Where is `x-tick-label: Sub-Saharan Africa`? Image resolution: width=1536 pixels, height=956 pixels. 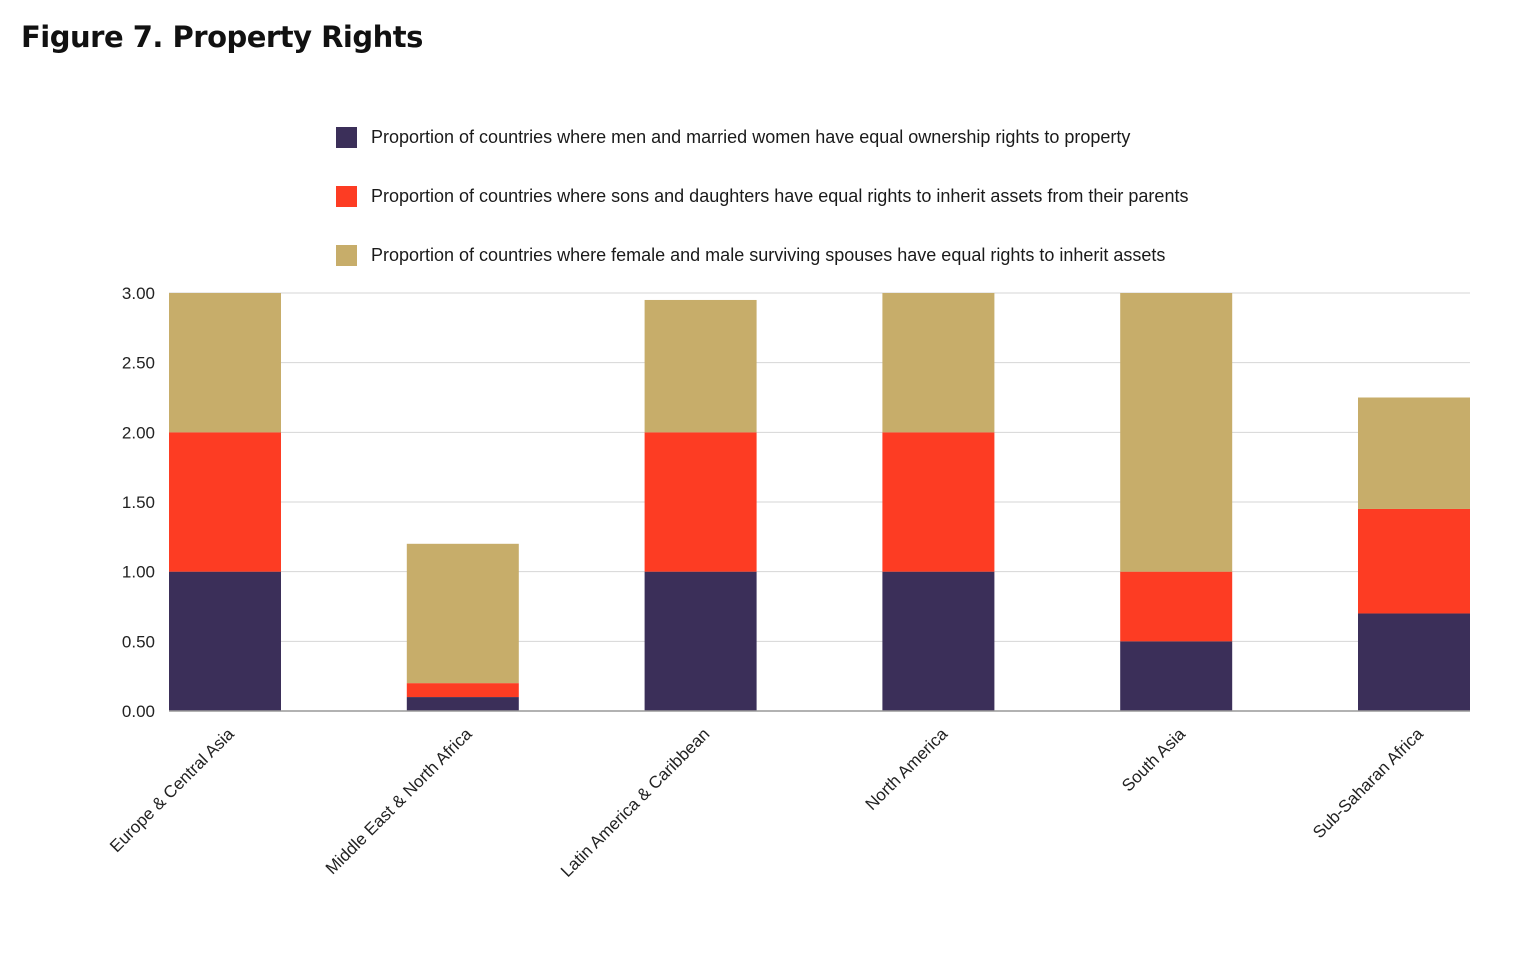 x-tick-label: Sub-Saharan Africa is located at coordinates (1368, 783).